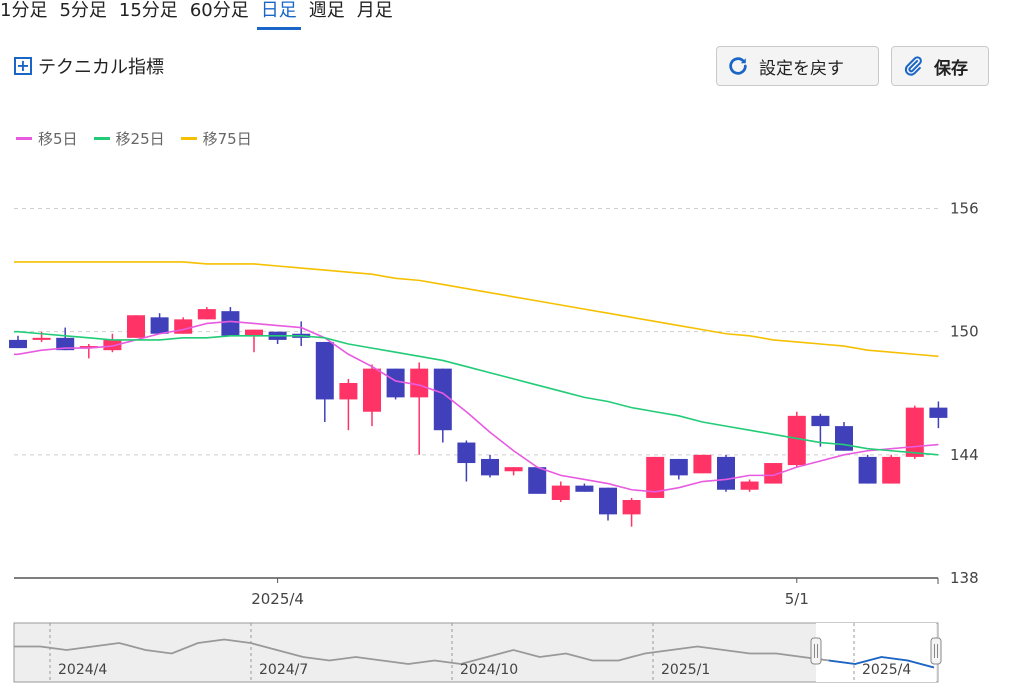  Describe the element at coordinates (801, 68) in the screenshot. I see `reset-settings-label: 設定を戻す` at that location.